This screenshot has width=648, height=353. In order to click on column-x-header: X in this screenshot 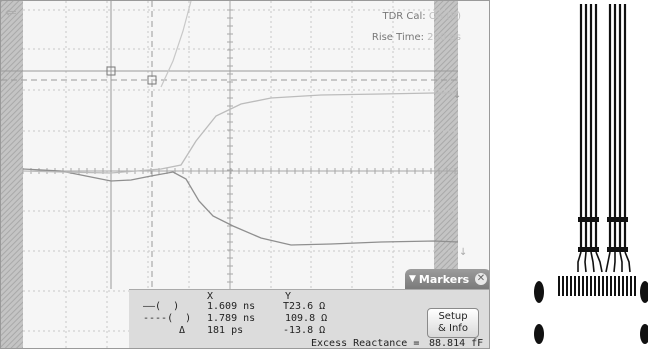, I will do `click(210, 296)`.